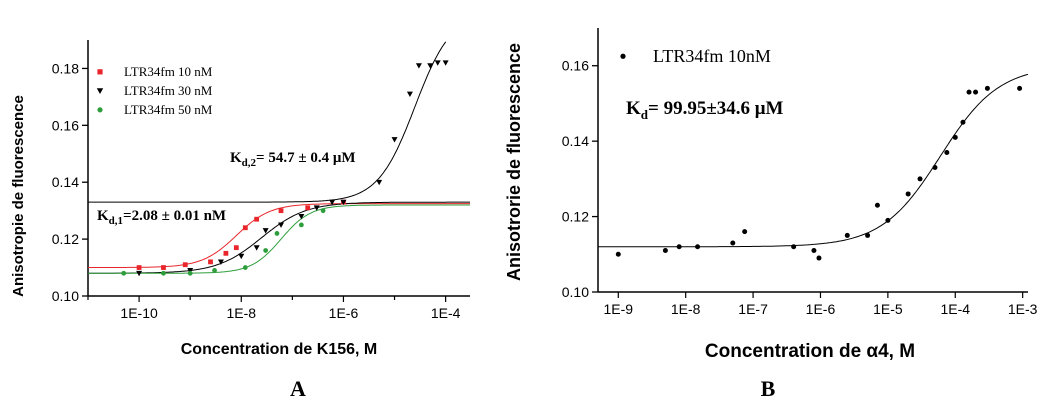  What do you see at coordinates (168, 109) in the screenshot?
I see `legend-label: LTR34fm 50 nM` at bounding box center [168, 109].